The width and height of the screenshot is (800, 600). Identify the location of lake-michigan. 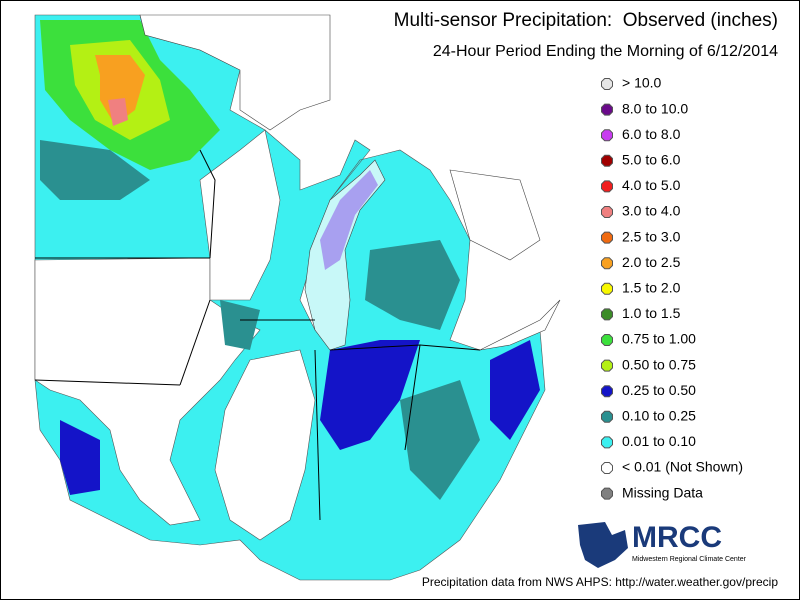
(345, 255).